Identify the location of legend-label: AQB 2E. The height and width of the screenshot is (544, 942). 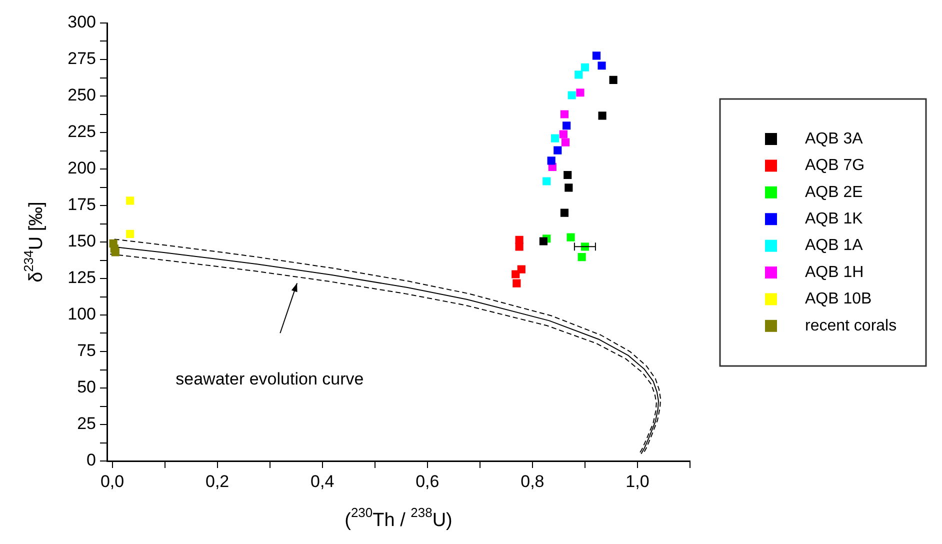
(834, 192).